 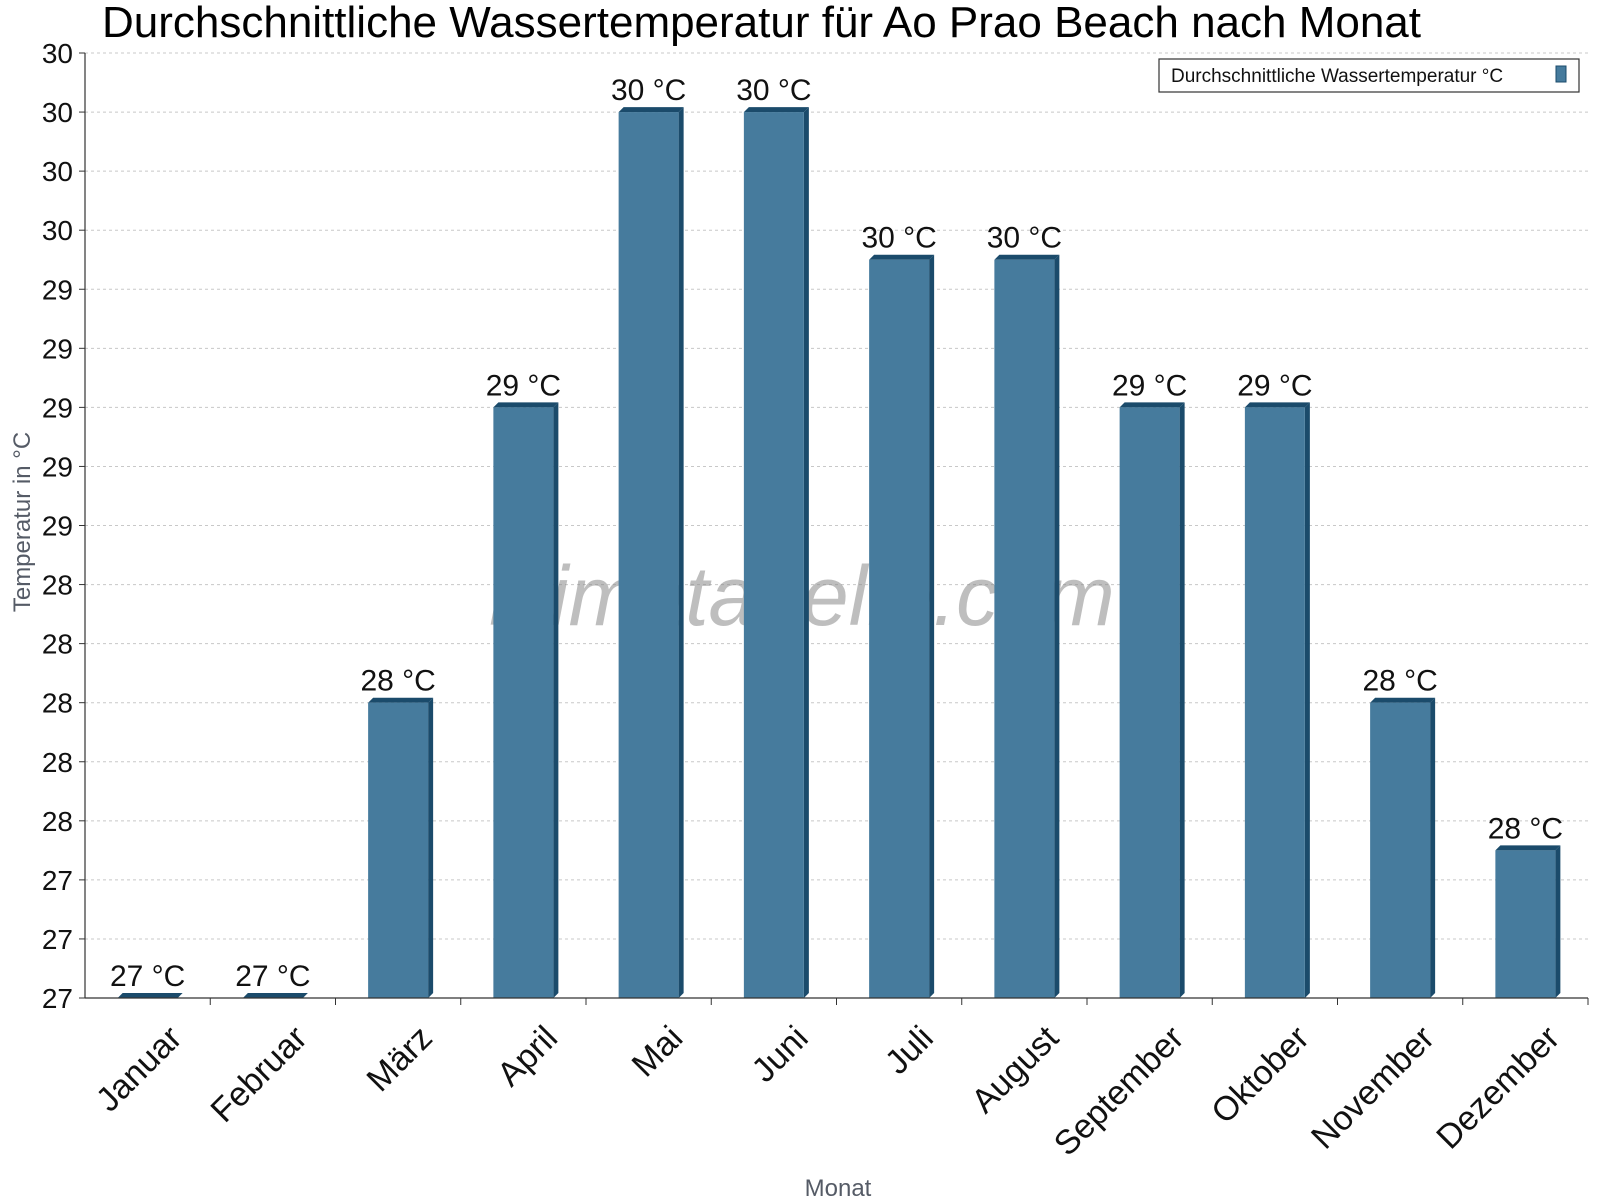 I want to click on x-tick-label: Juli, so click(x=909, y=1050).